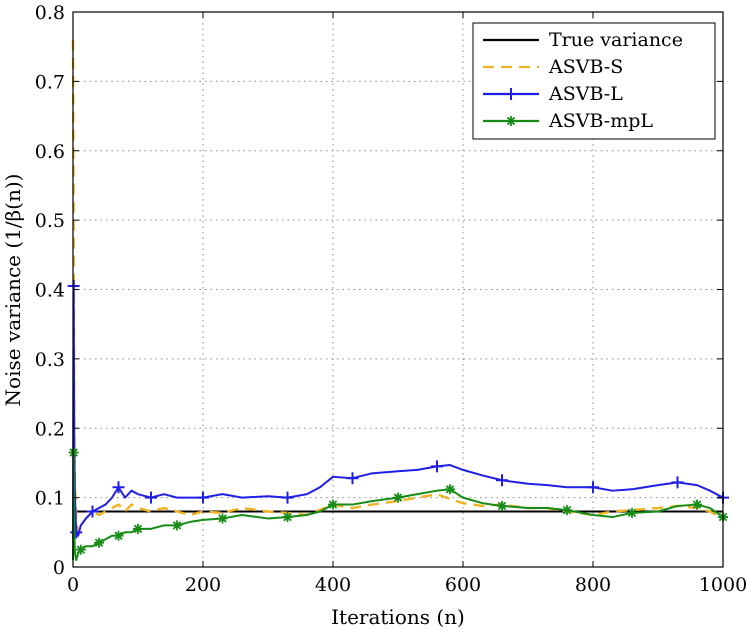  I want to click on x-tick-label: 200, so click(203, 585).